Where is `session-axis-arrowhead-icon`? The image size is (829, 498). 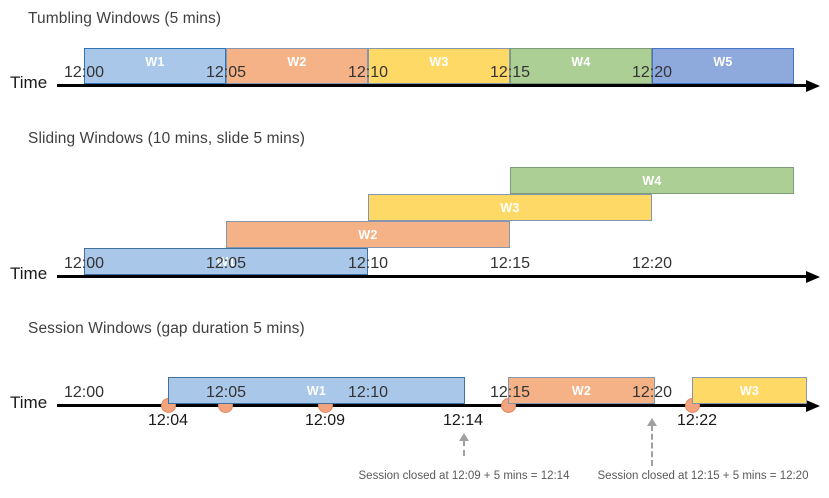
session-axis-arrowhead-icon is located at coordinates (813, 405).